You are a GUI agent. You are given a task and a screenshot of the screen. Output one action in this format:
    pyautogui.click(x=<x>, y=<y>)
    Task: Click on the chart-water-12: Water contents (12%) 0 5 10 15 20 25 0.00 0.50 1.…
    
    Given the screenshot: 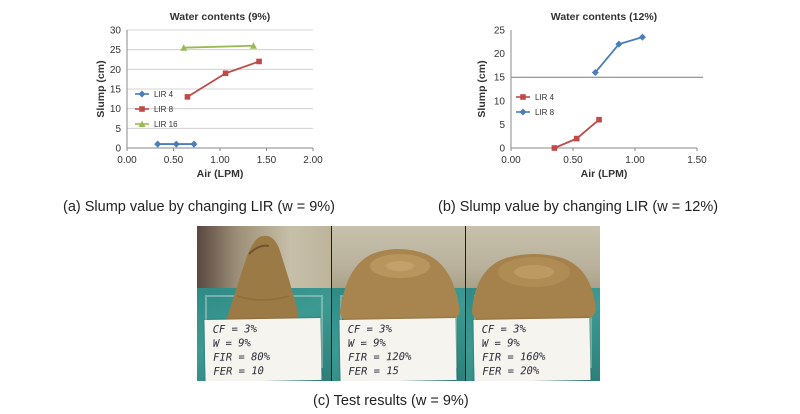 What is the action you would take?
    pyautogui.click(x=591, y=95)
    